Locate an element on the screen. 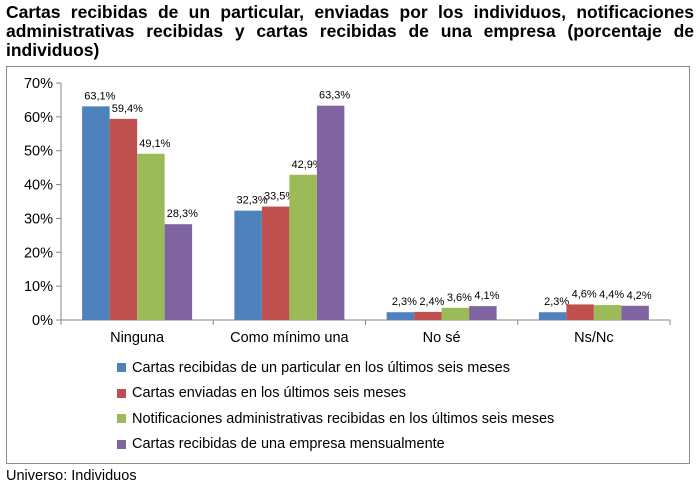 This screenshot has width=700, height=488. y-tick-label: 30% is located at coordinates (38, 219).